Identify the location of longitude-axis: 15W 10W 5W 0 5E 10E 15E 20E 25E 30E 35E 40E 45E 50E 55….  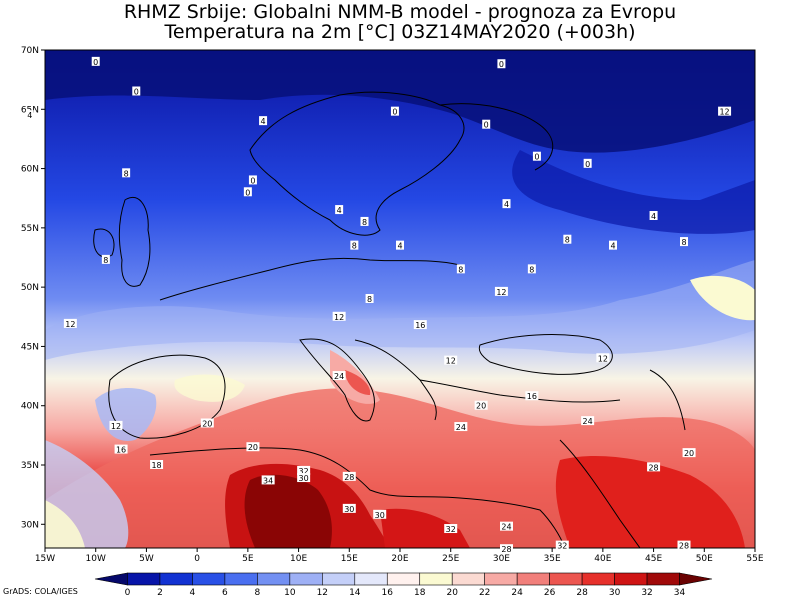
(399, 556).